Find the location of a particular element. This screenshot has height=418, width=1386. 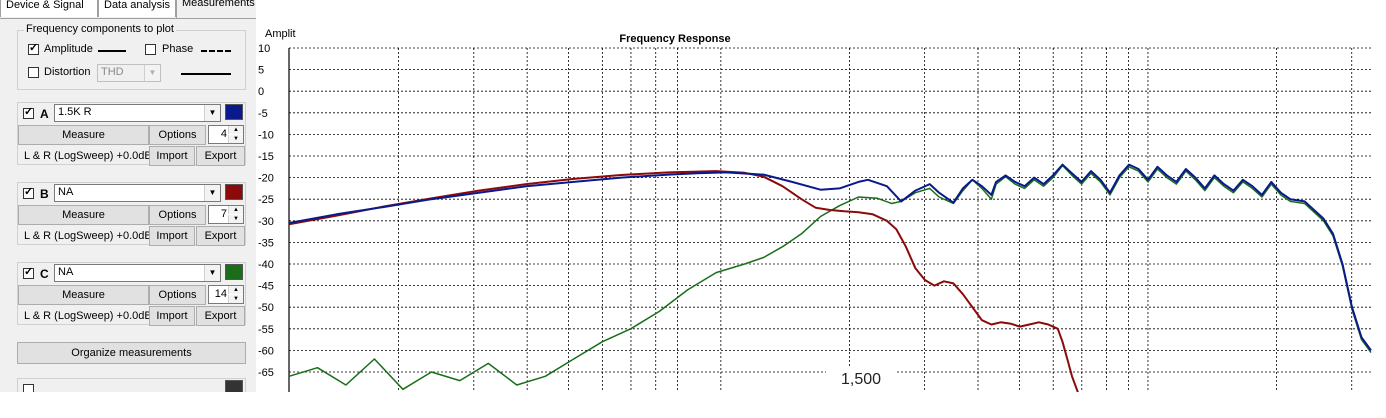

measurement-a-color-swatch is located at coordinates (234, 112).